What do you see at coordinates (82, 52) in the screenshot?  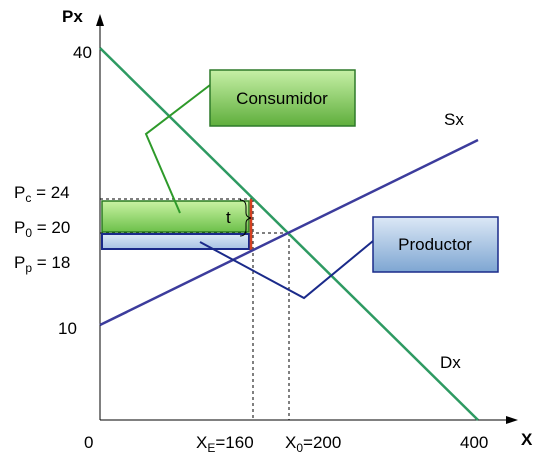 I see `y-tick-40: 40` at bounding box center [82, 52].